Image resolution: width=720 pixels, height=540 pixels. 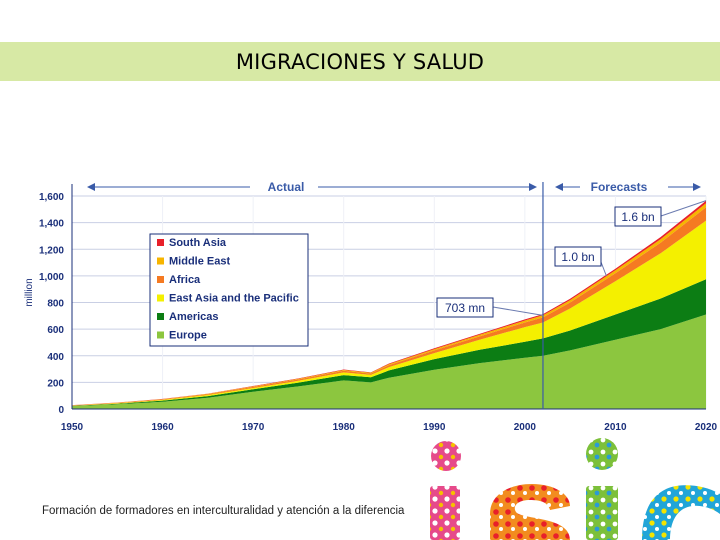 I want to click on x-tick-label: 2010, so click(x=615, y=427).